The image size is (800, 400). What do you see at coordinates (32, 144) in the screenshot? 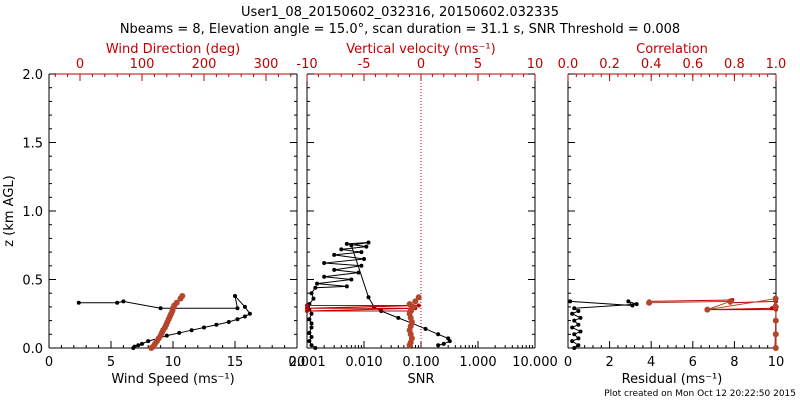
I see `y-tick-label: 1.5` at bounding box center [32, 144].